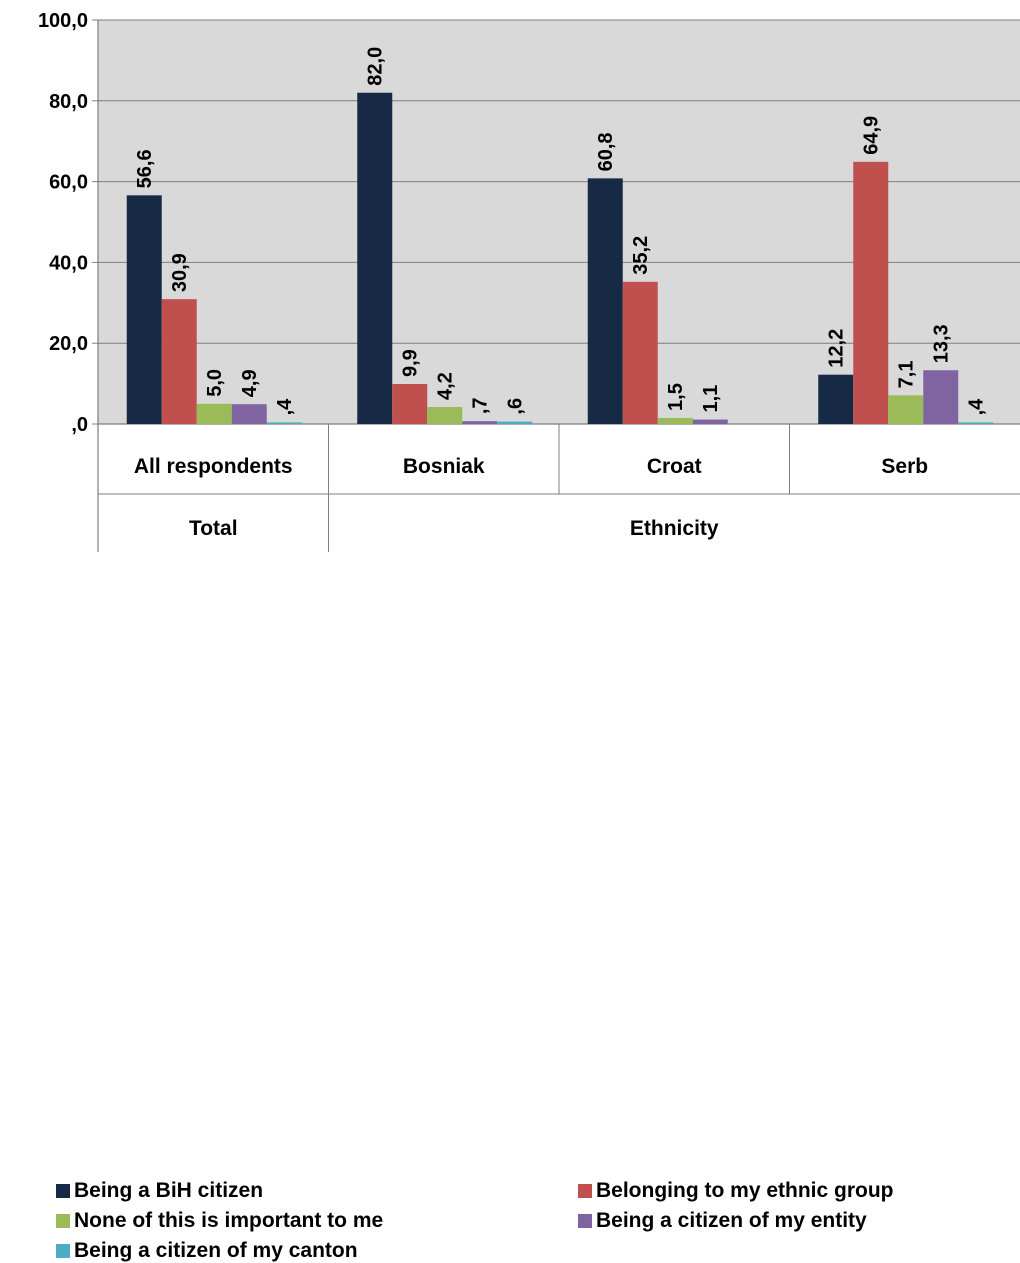  What do you see at coordinates (606, 151) in the screenshot?
I see `data-label: 60,8` at bounding box center [606, 151].